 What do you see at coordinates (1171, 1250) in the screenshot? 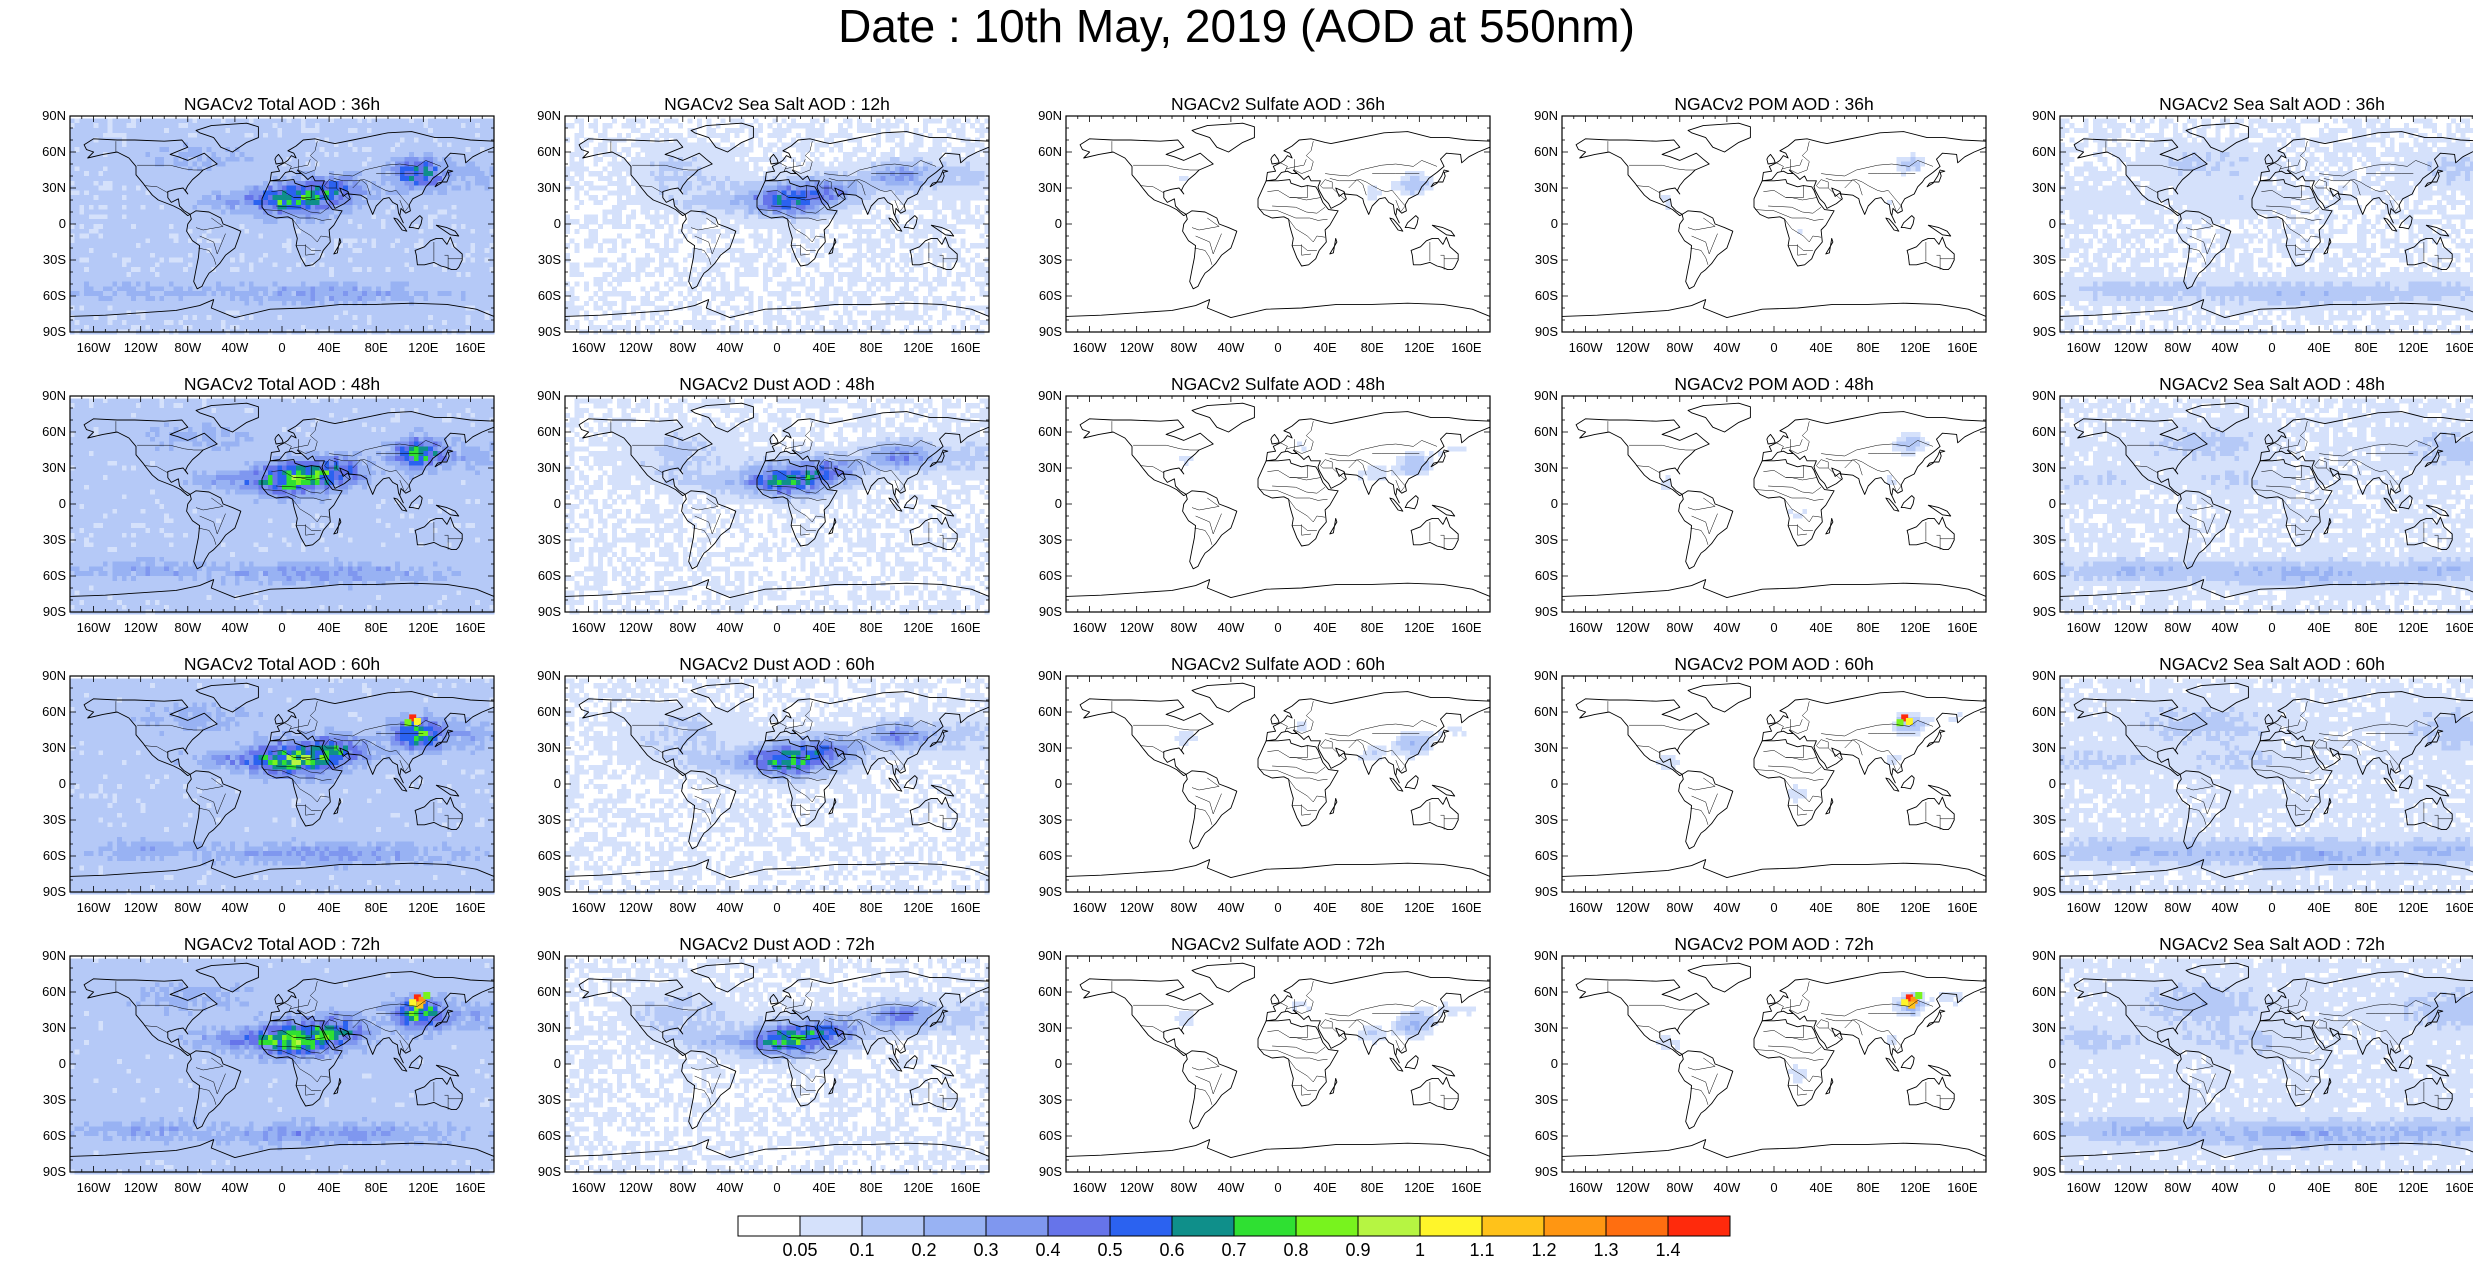
I see `colorbar-label: 0.6` at bounding box center [1171, 1250].